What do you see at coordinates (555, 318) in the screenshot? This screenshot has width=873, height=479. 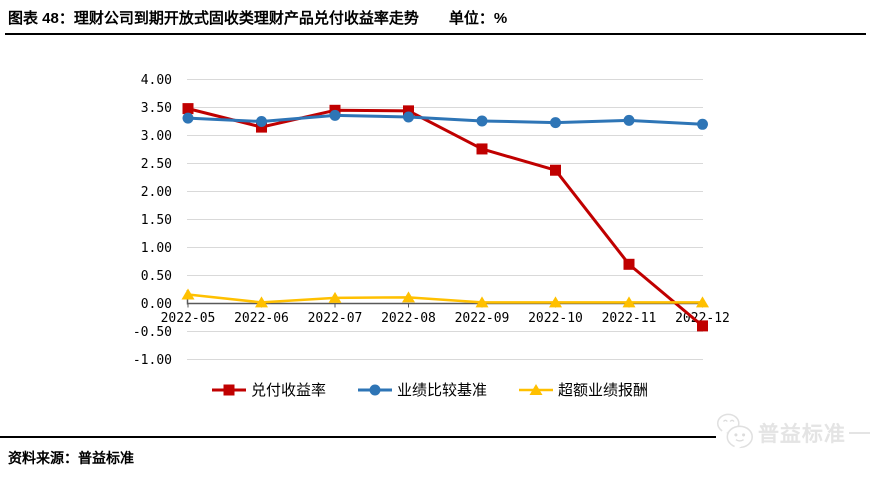 I see `x-axis-tick-label: 2022-10` at bounding box center [555, 318].